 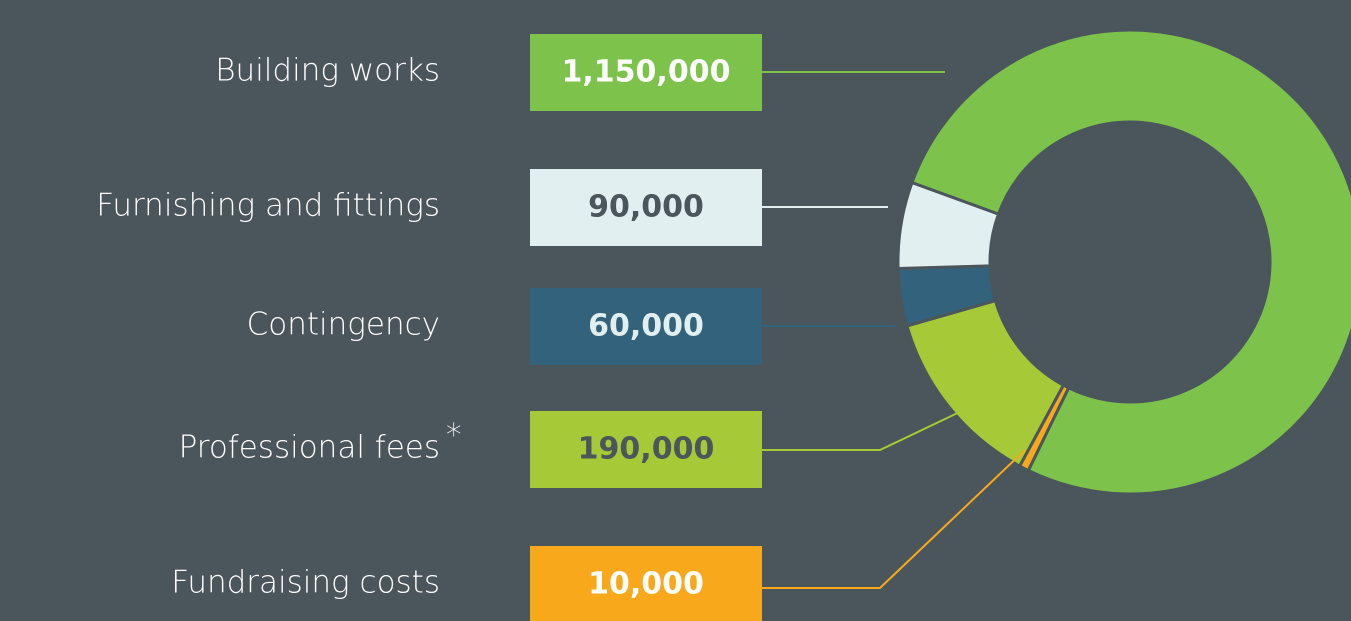 What do you see at coordinates (309, 448) in the screenshot?
I see `category-label: Professional fees` at bounding box center [309, 448].